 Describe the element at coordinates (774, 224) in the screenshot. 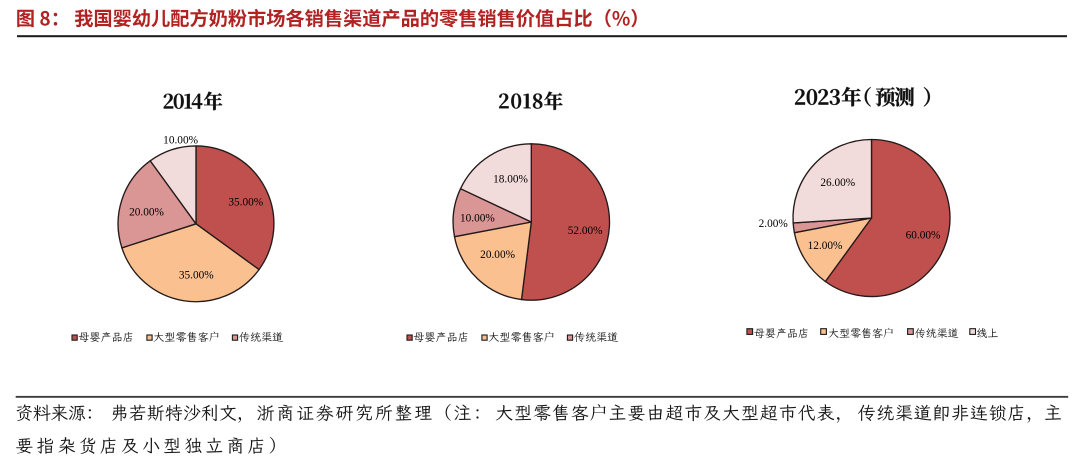

I see `svg-text: 2.00%` at that location.